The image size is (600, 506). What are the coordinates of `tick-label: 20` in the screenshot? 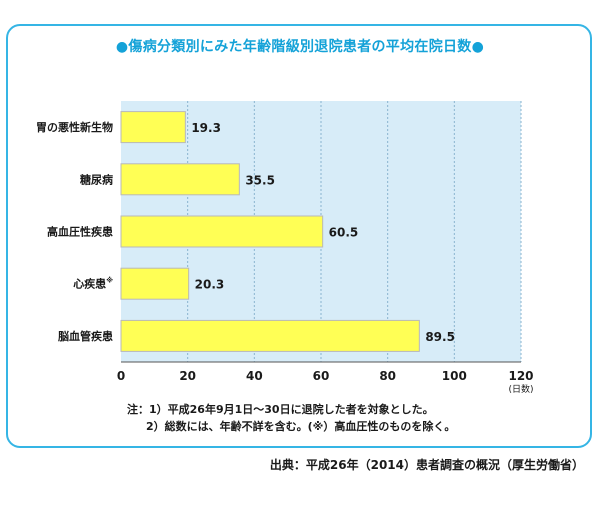 It's located at (187, 376).